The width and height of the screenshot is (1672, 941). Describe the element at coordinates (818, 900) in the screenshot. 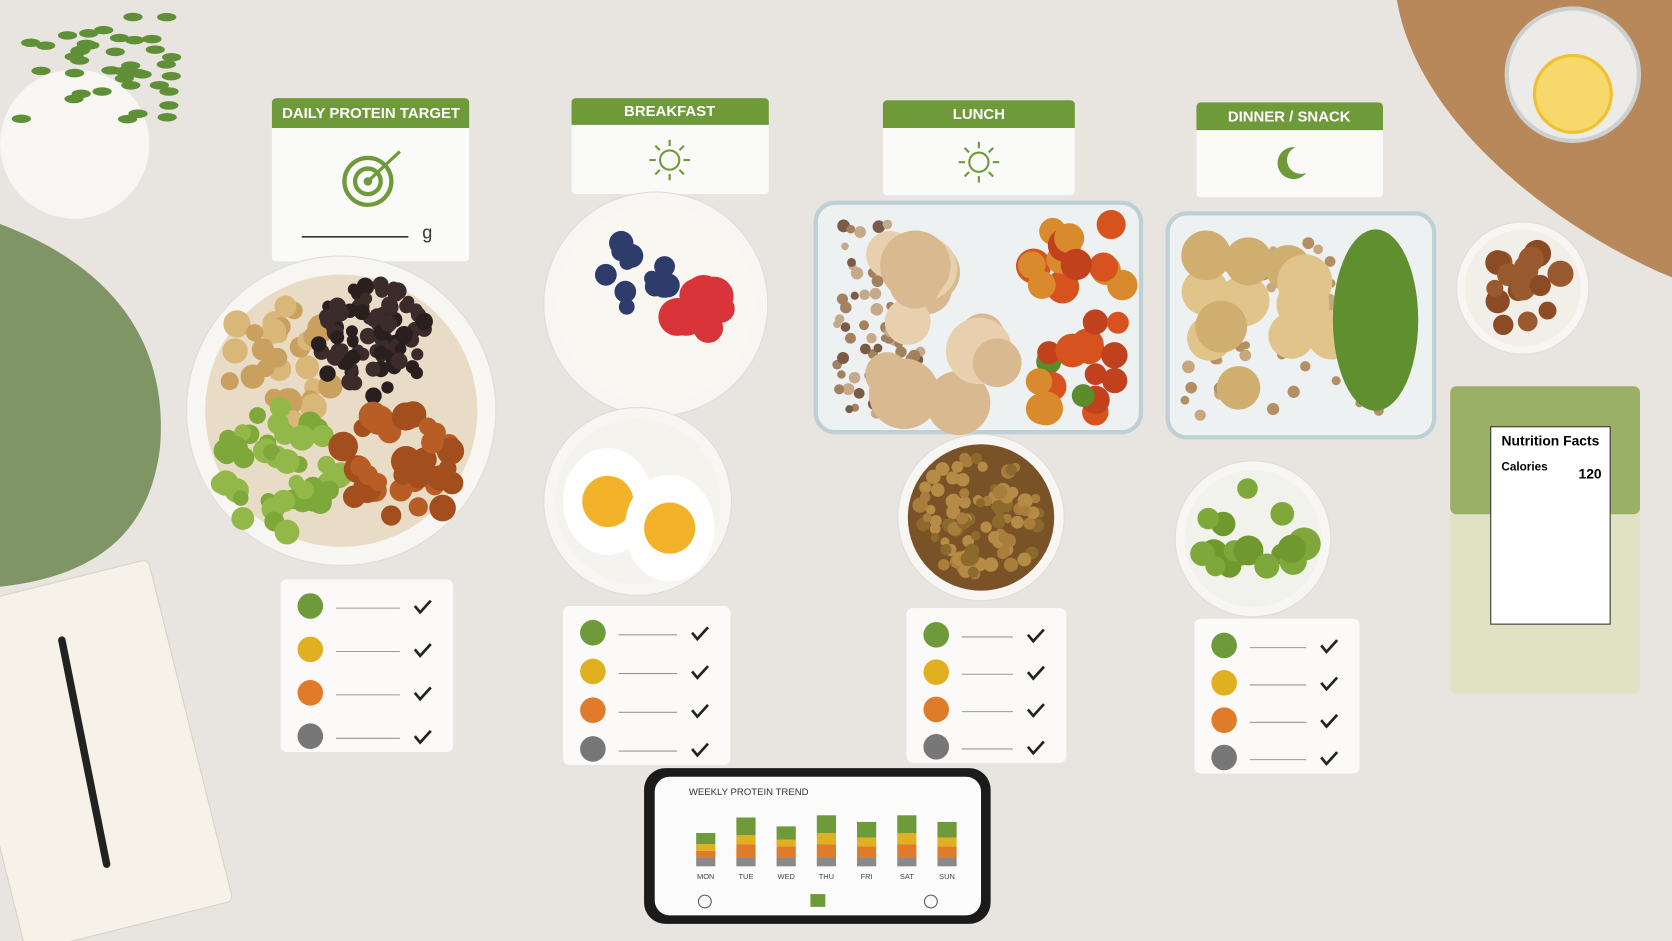

I see `nav-chart` at that location.